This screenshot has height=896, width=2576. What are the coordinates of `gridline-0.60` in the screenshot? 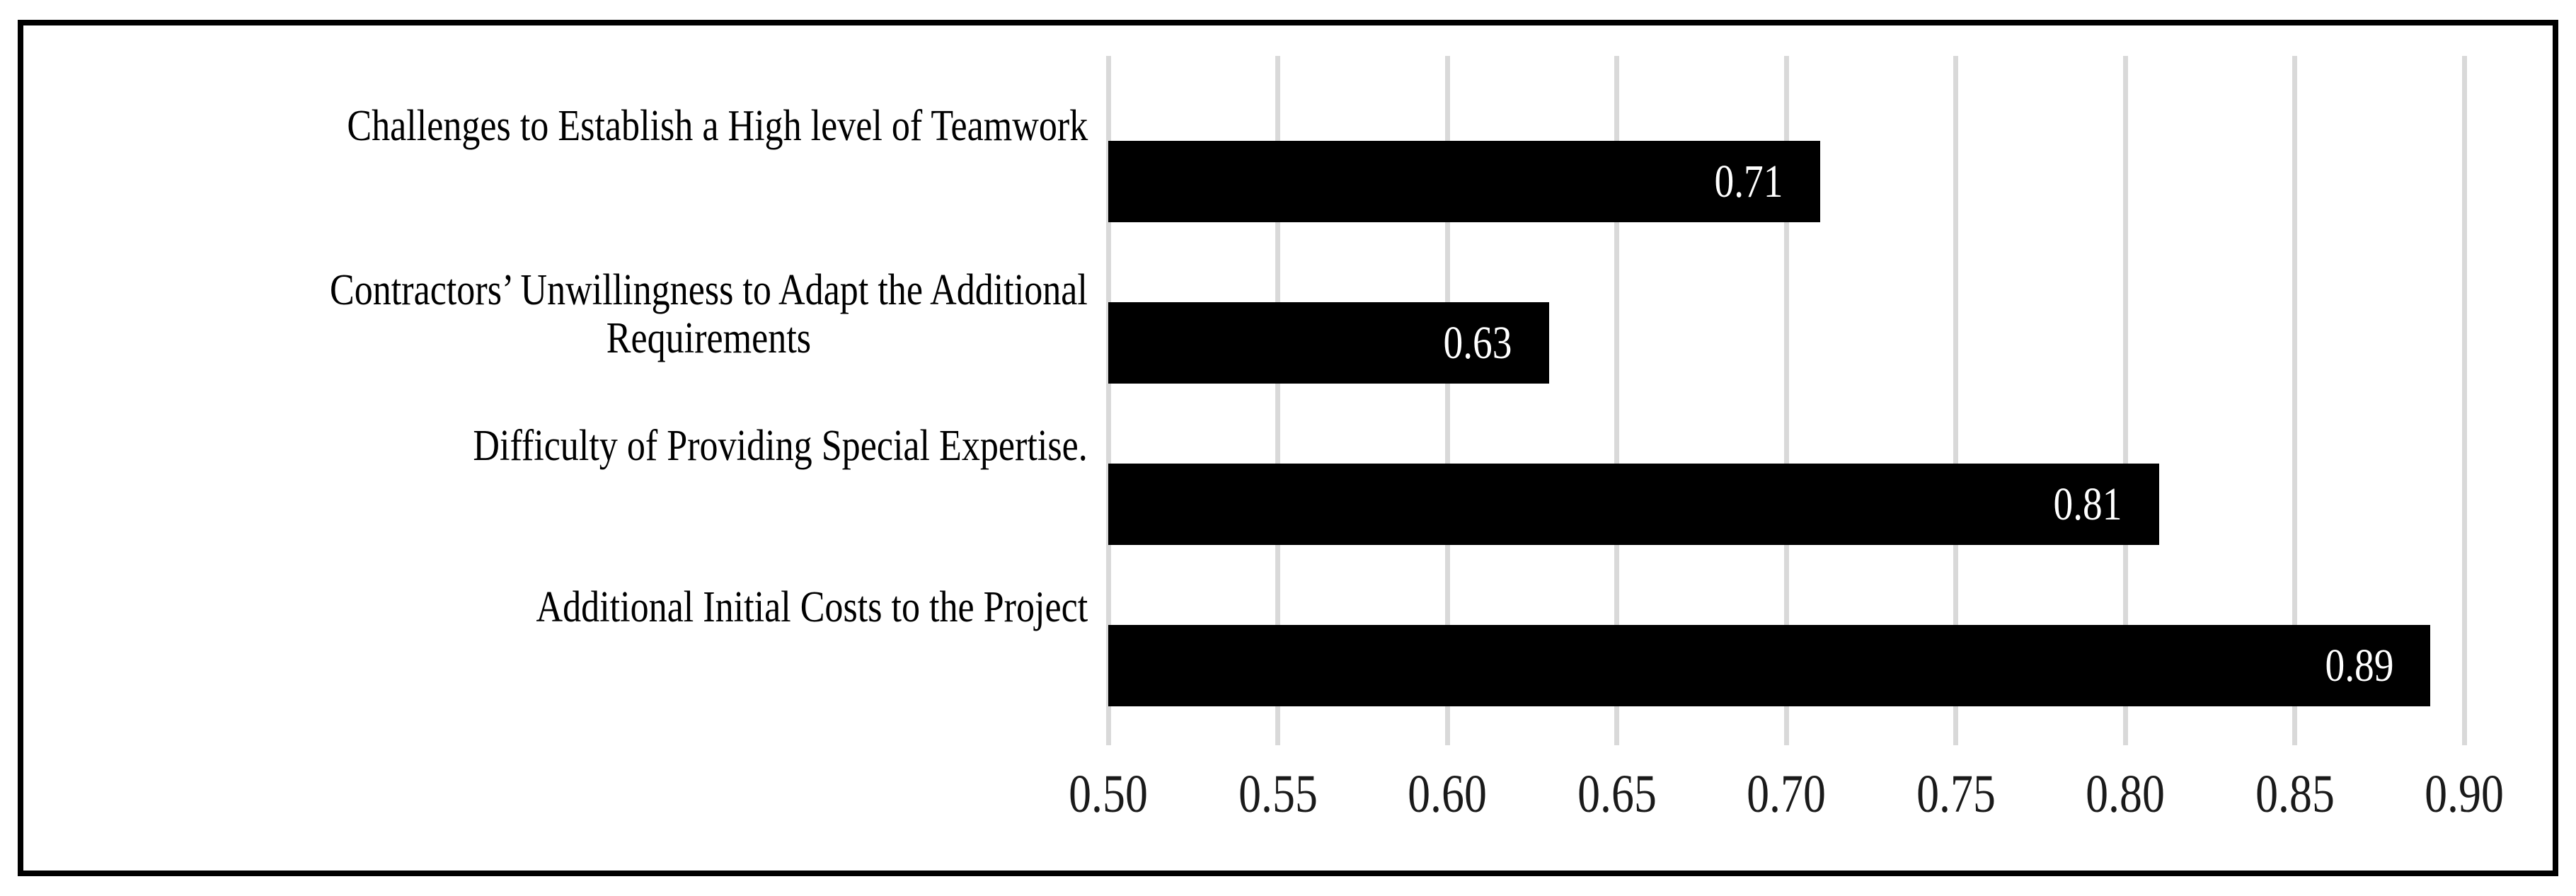 It's located at (1447, 400).